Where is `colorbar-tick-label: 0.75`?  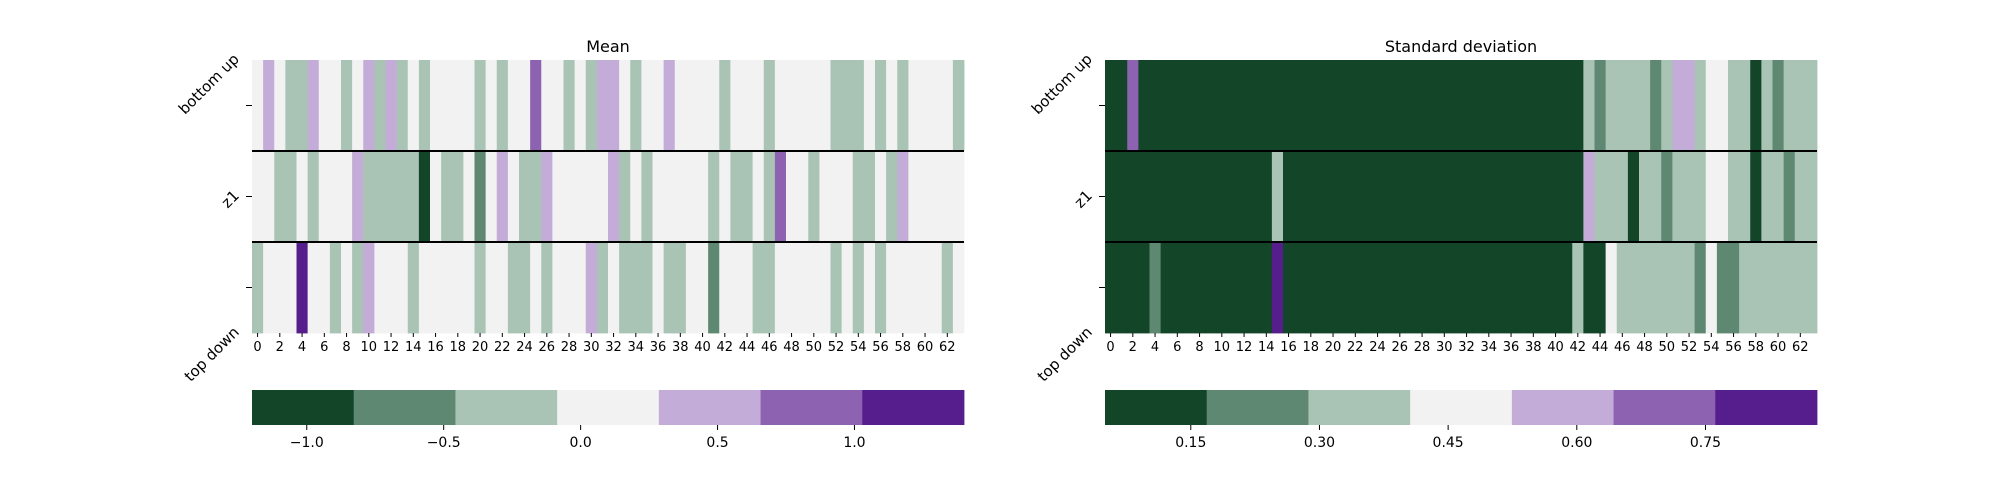 colorbar-tick-label: 0.75 is located at coordinates (1705, 443).